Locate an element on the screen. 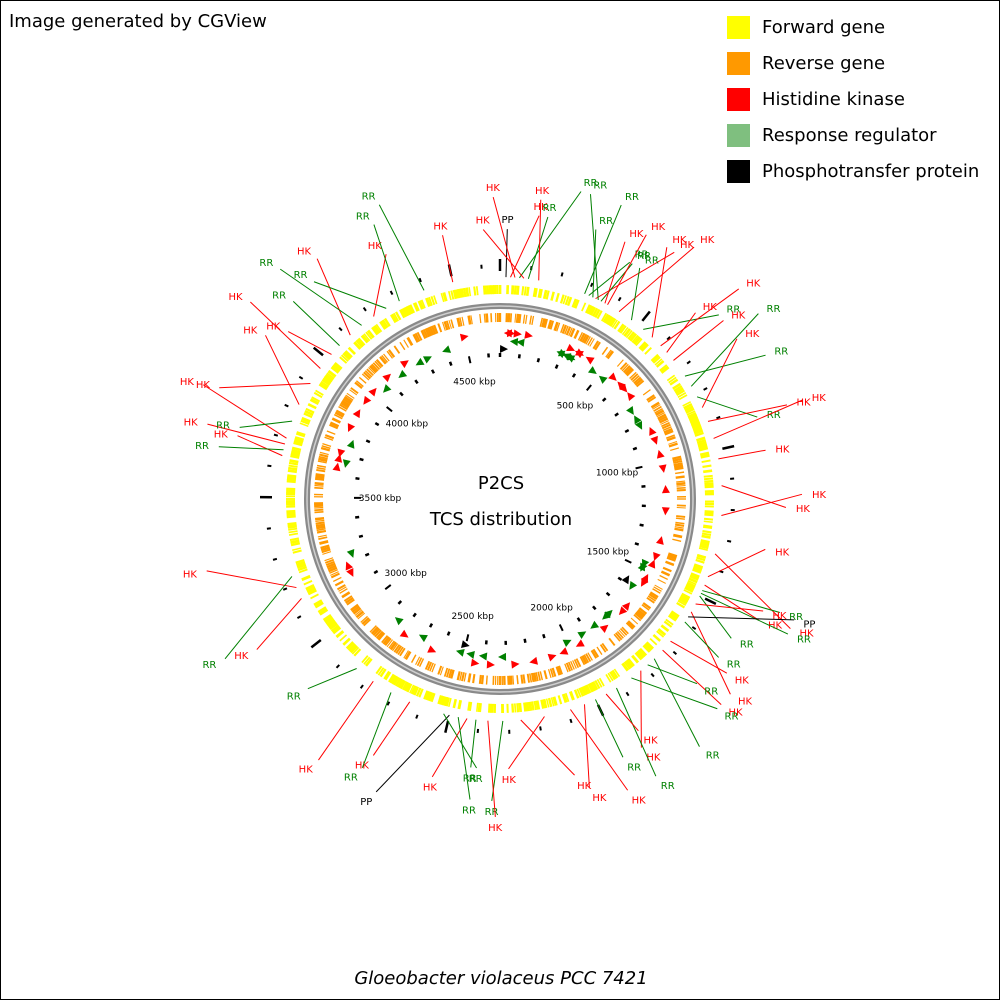 The height and width of the screenshot is (1000, 1000). rr-callout-label: RR is located at coordinates (470, 778).